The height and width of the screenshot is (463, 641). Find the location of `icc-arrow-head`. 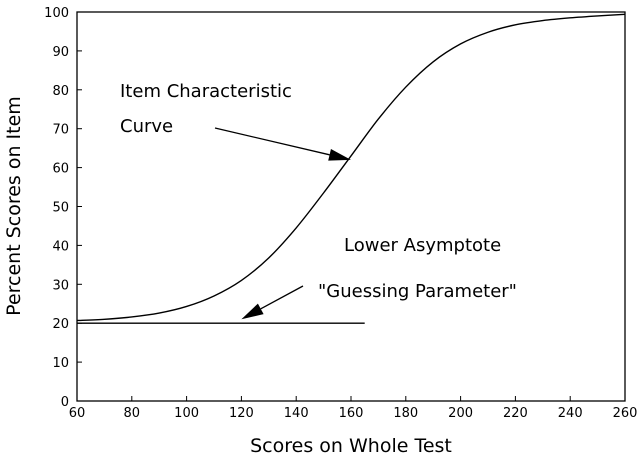

icc-arrow-head is located at coordinates (339, 154).